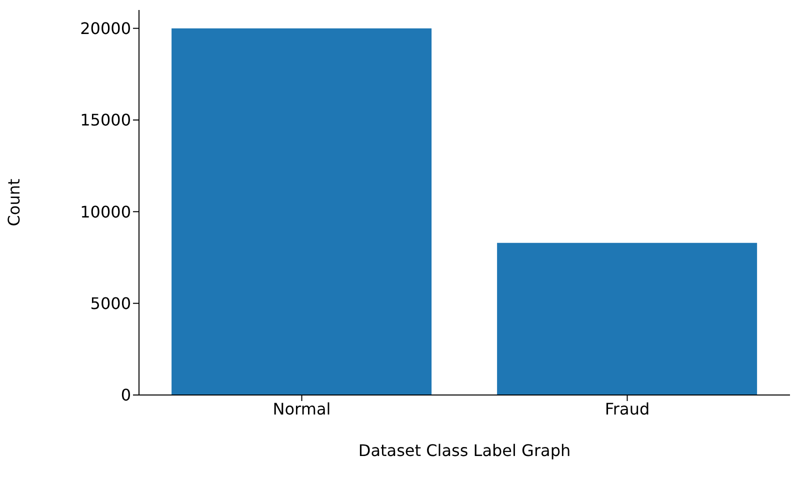 The height and width of the screenshot is (480, 792). Describe the element at coordinates (110, 304) in the screenshot. I see `y-tick-label: 5000` at that location.